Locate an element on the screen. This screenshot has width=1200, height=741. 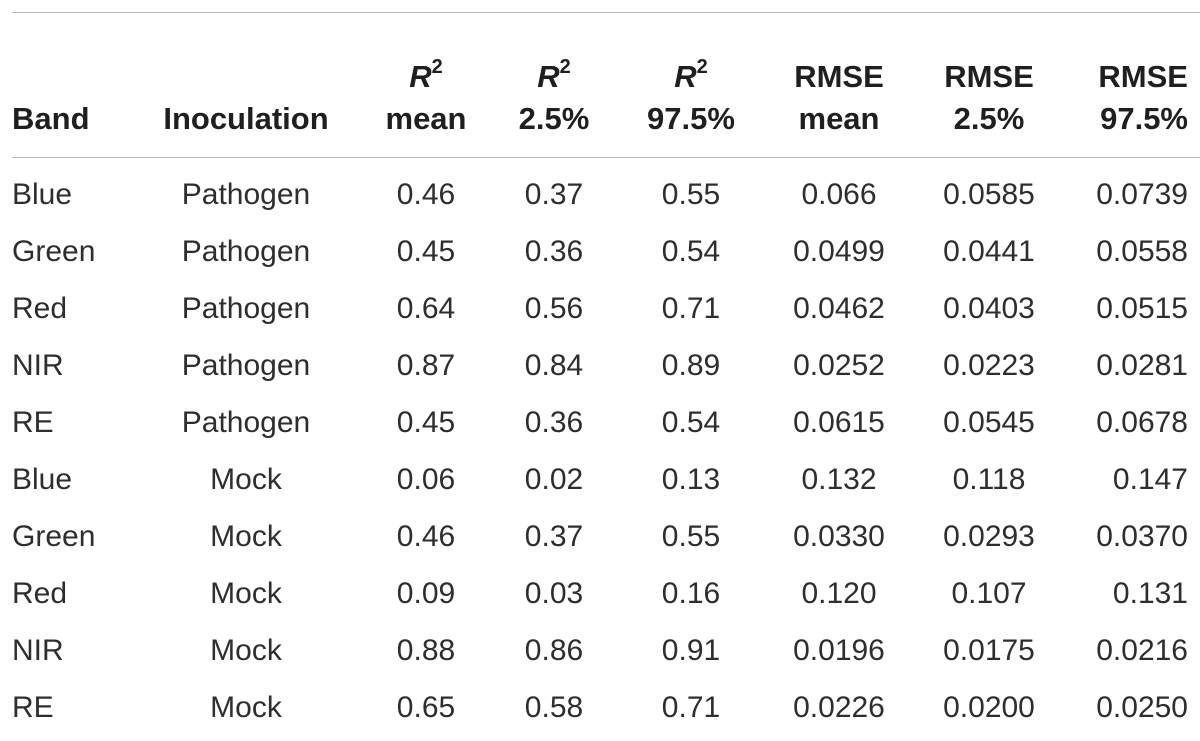
cell-rmse-97-5: 0.0678 is located at coordinates (1142, 422).